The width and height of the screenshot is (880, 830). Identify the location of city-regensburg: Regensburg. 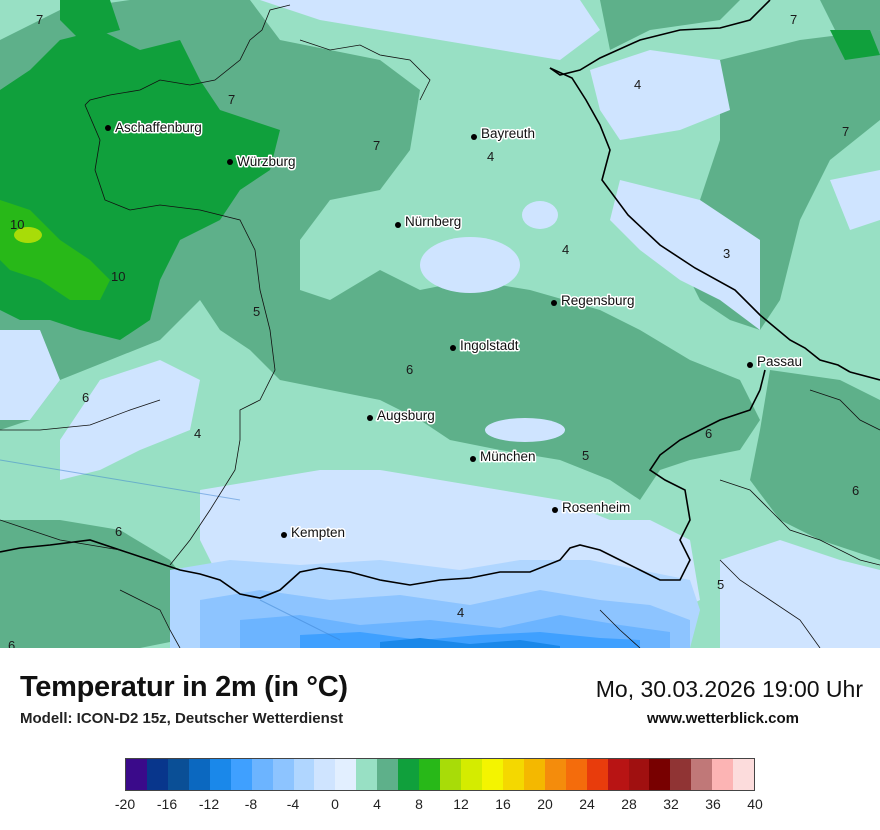
(593, 301).